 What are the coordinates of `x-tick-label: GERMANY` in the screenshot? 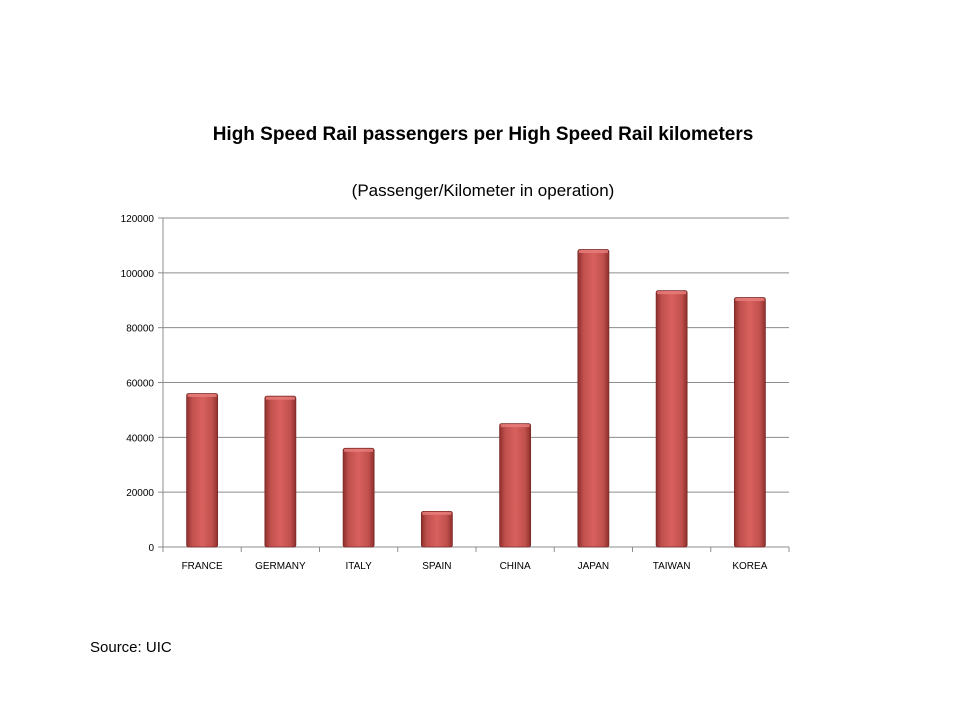 It's located at (280, 566).